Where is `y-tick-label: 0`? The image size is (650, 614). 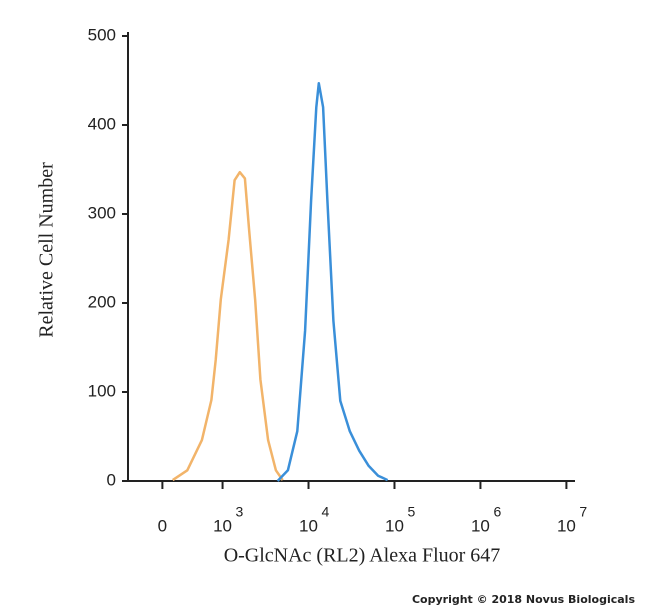 y-tick-label: 0 is located at coordinates (111, 479).